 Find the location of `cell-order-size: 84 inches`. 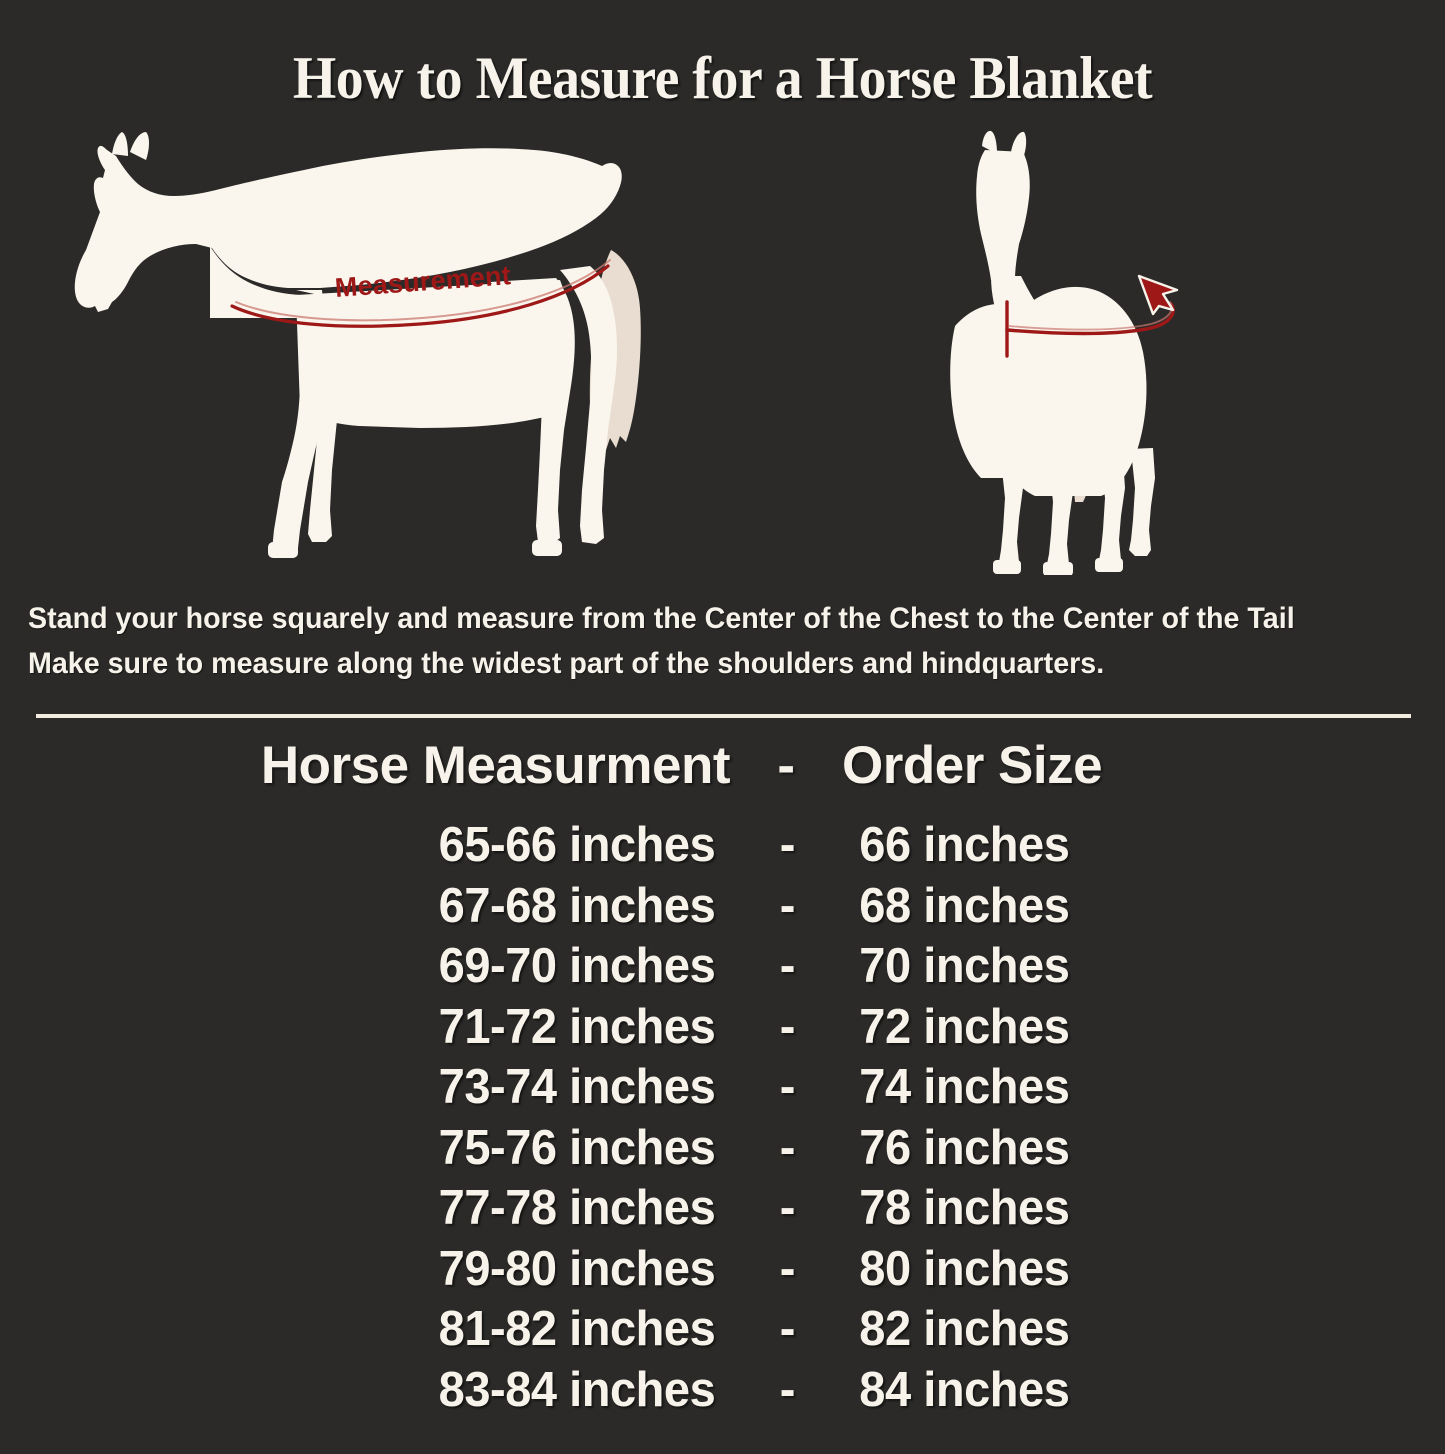

cell-order-size: 84 inches is located at coordinates (964, 1389).